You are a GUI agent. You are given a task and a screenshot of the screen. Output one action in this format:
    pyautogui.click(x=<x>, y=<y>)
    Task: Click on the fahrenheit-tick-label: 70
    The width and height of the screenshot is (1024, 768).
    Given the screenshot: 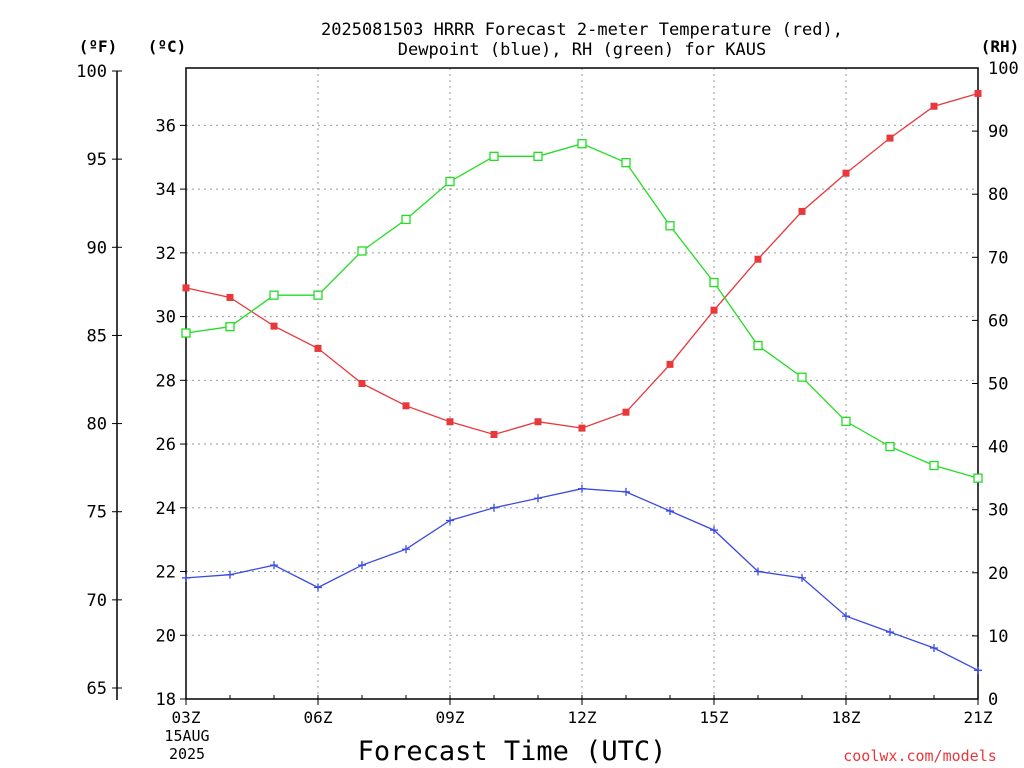 What is the action you would take?
    pyautogui.click(x=97, y=601)
    